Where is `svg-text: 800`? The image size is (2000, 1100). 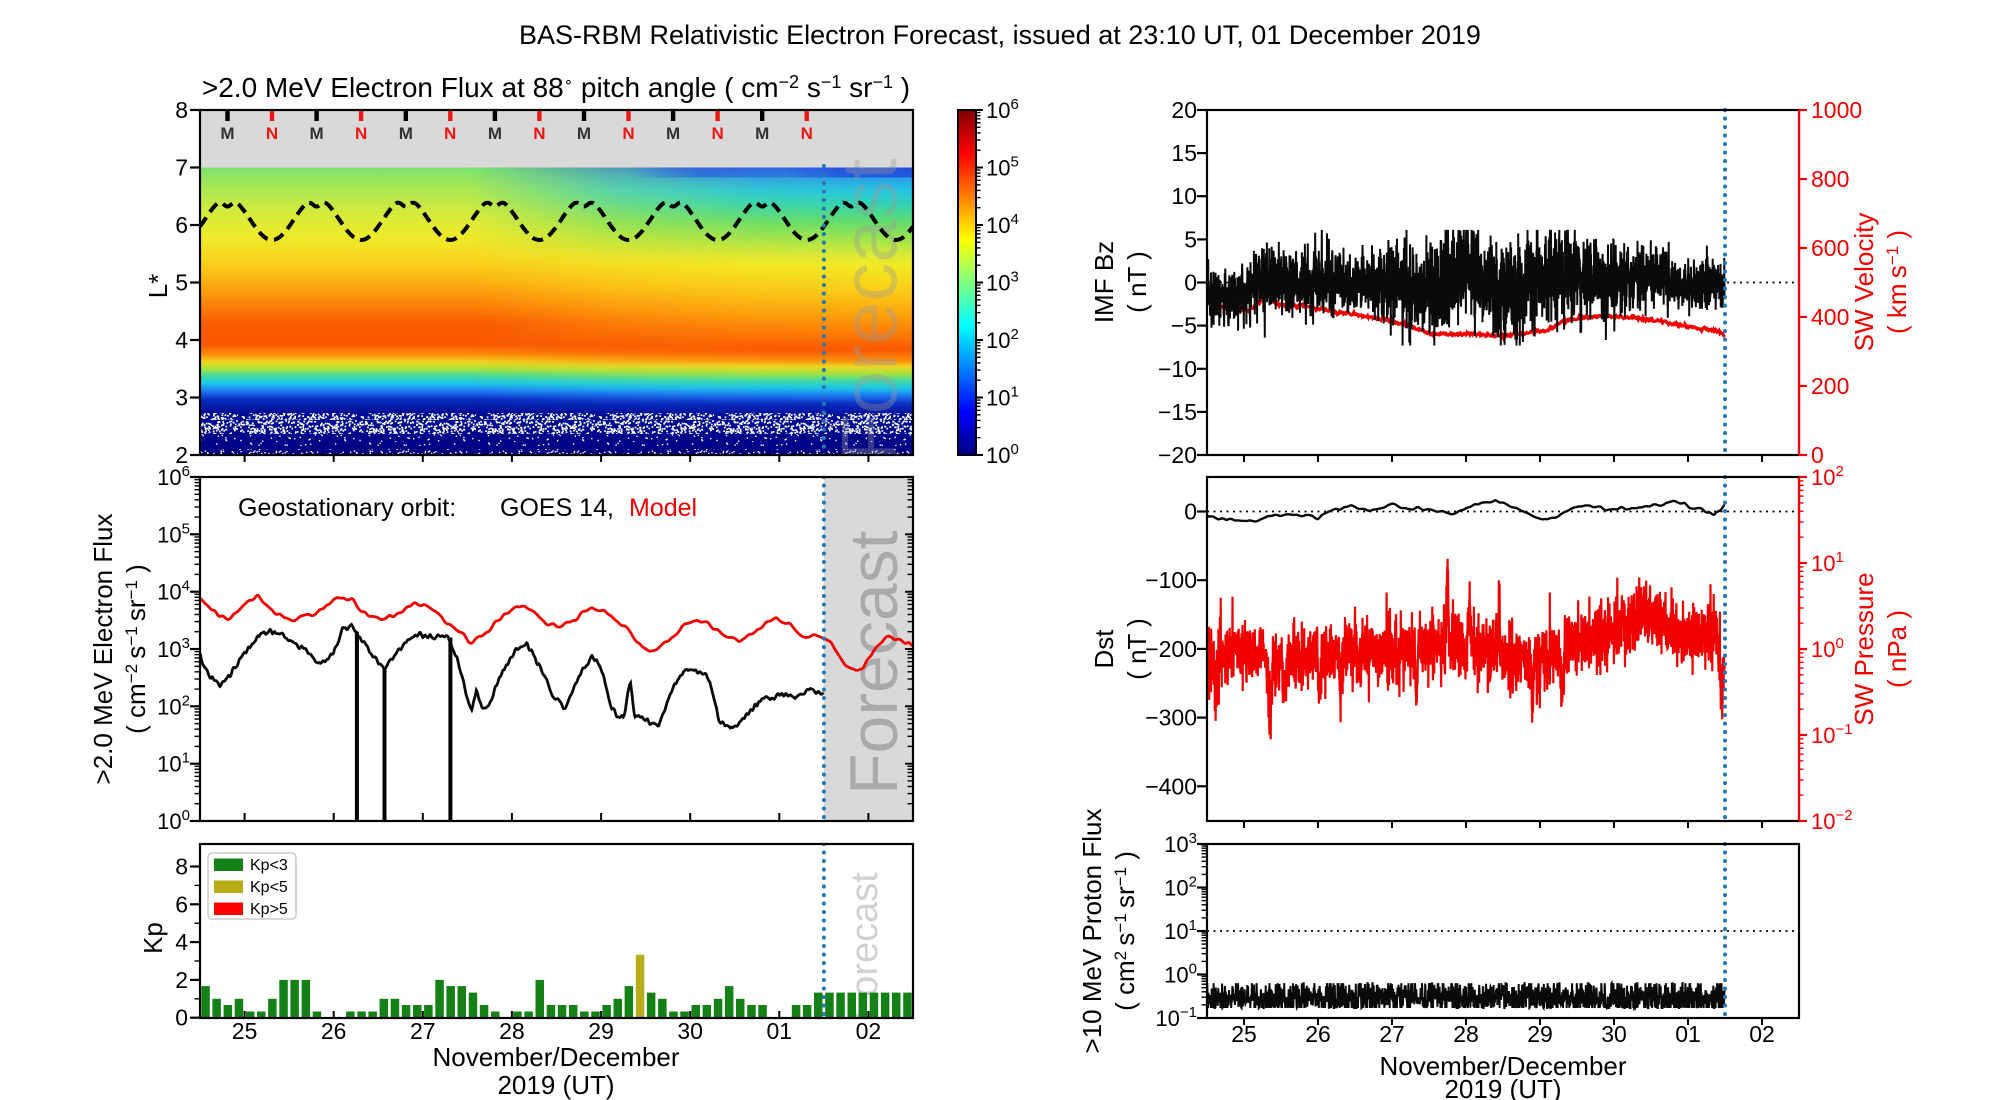
svg-text: 800 is located at coordinates (1830, 179).